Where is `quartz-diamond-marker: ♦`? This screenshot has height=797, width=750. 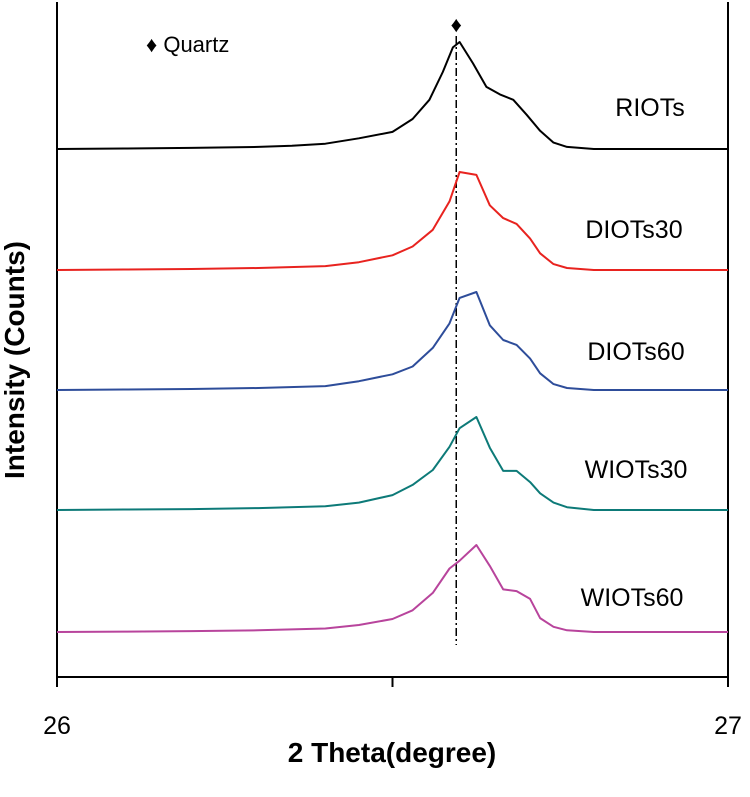
quartz-diamond-marker: ♦ is located at coordinates (456, 24).